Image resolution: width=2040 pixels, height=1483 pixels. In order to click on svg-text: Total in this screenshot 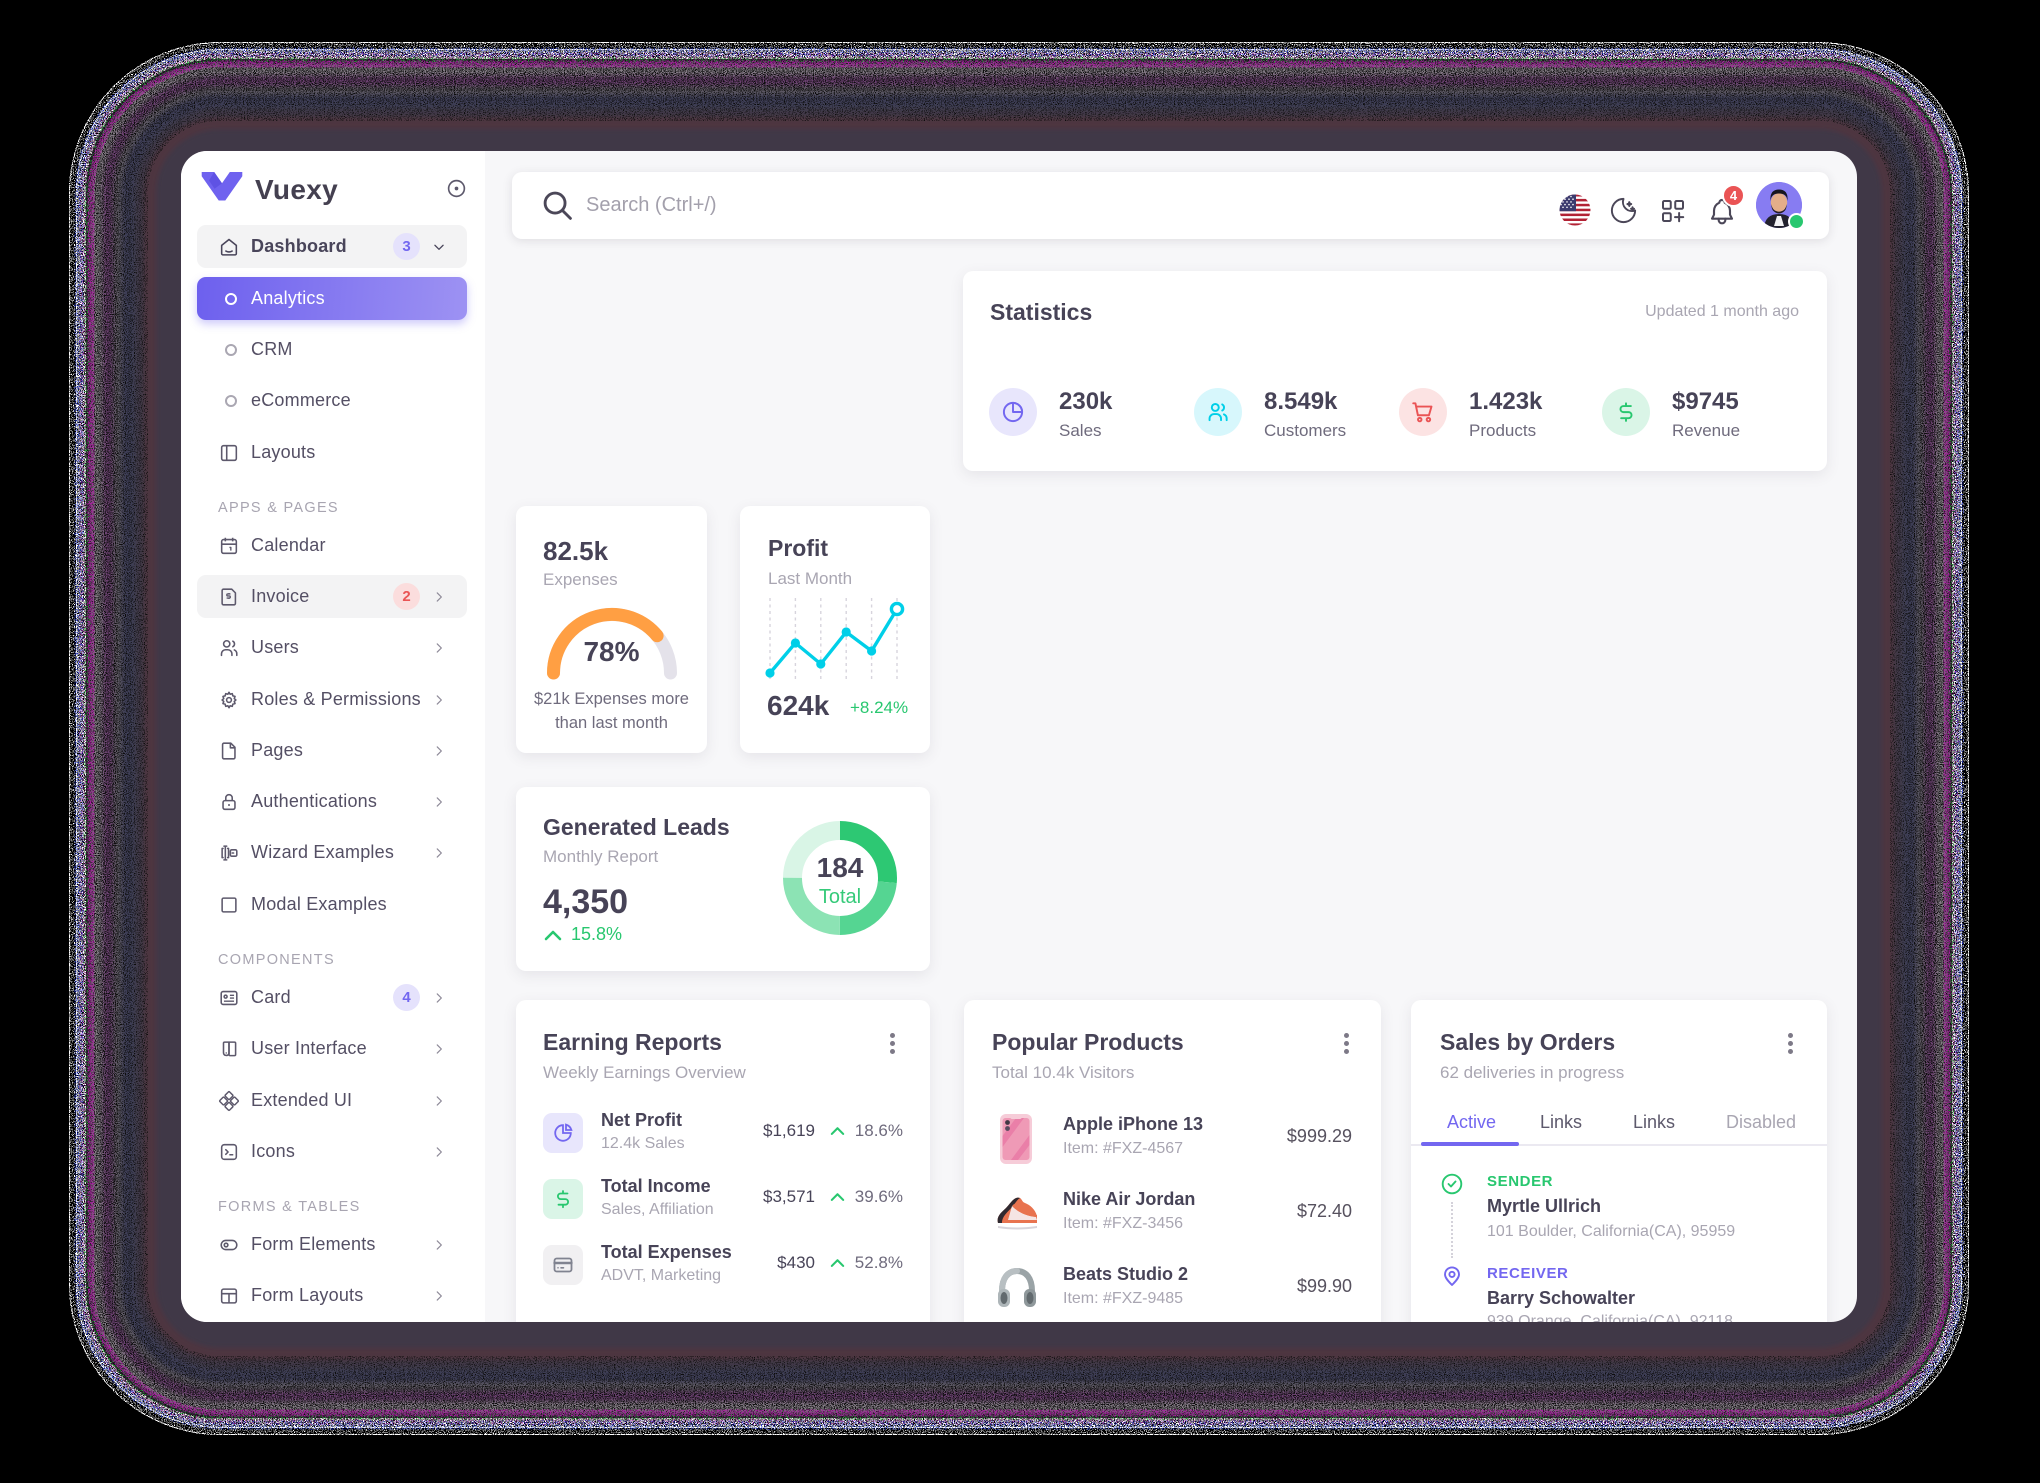, I will do `click(840, 897)`.